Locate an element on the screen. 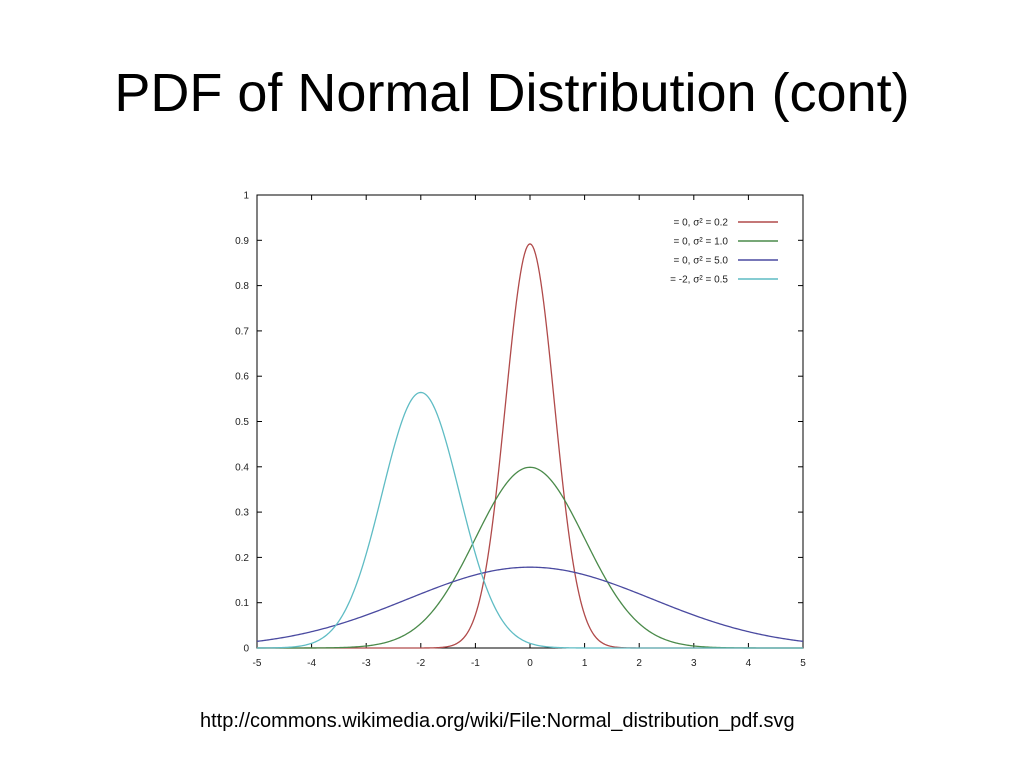  y-tick-label: 0.1 is located at coordinates (242, 603).